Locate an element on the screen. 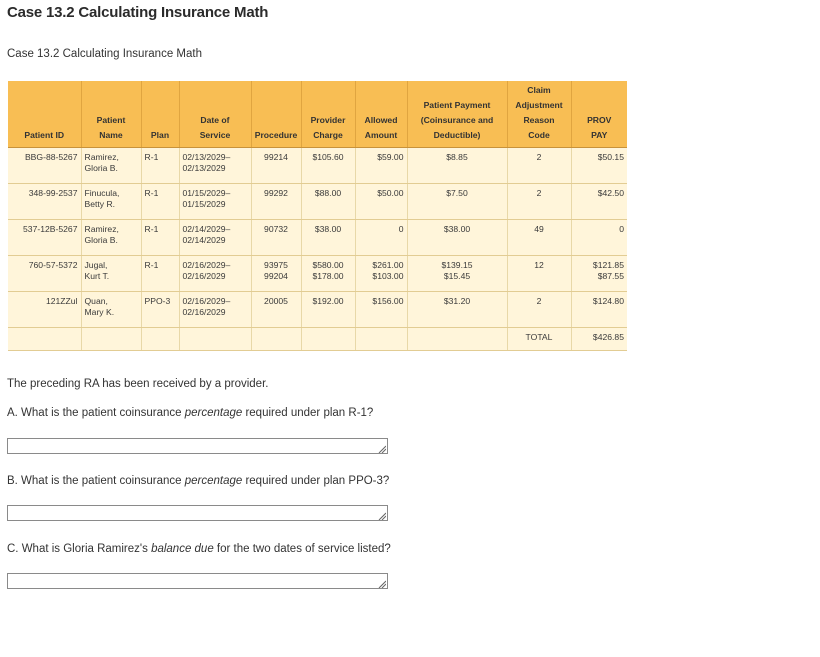  header-line: (Coinsurance and is located at coordinates (457, 120).